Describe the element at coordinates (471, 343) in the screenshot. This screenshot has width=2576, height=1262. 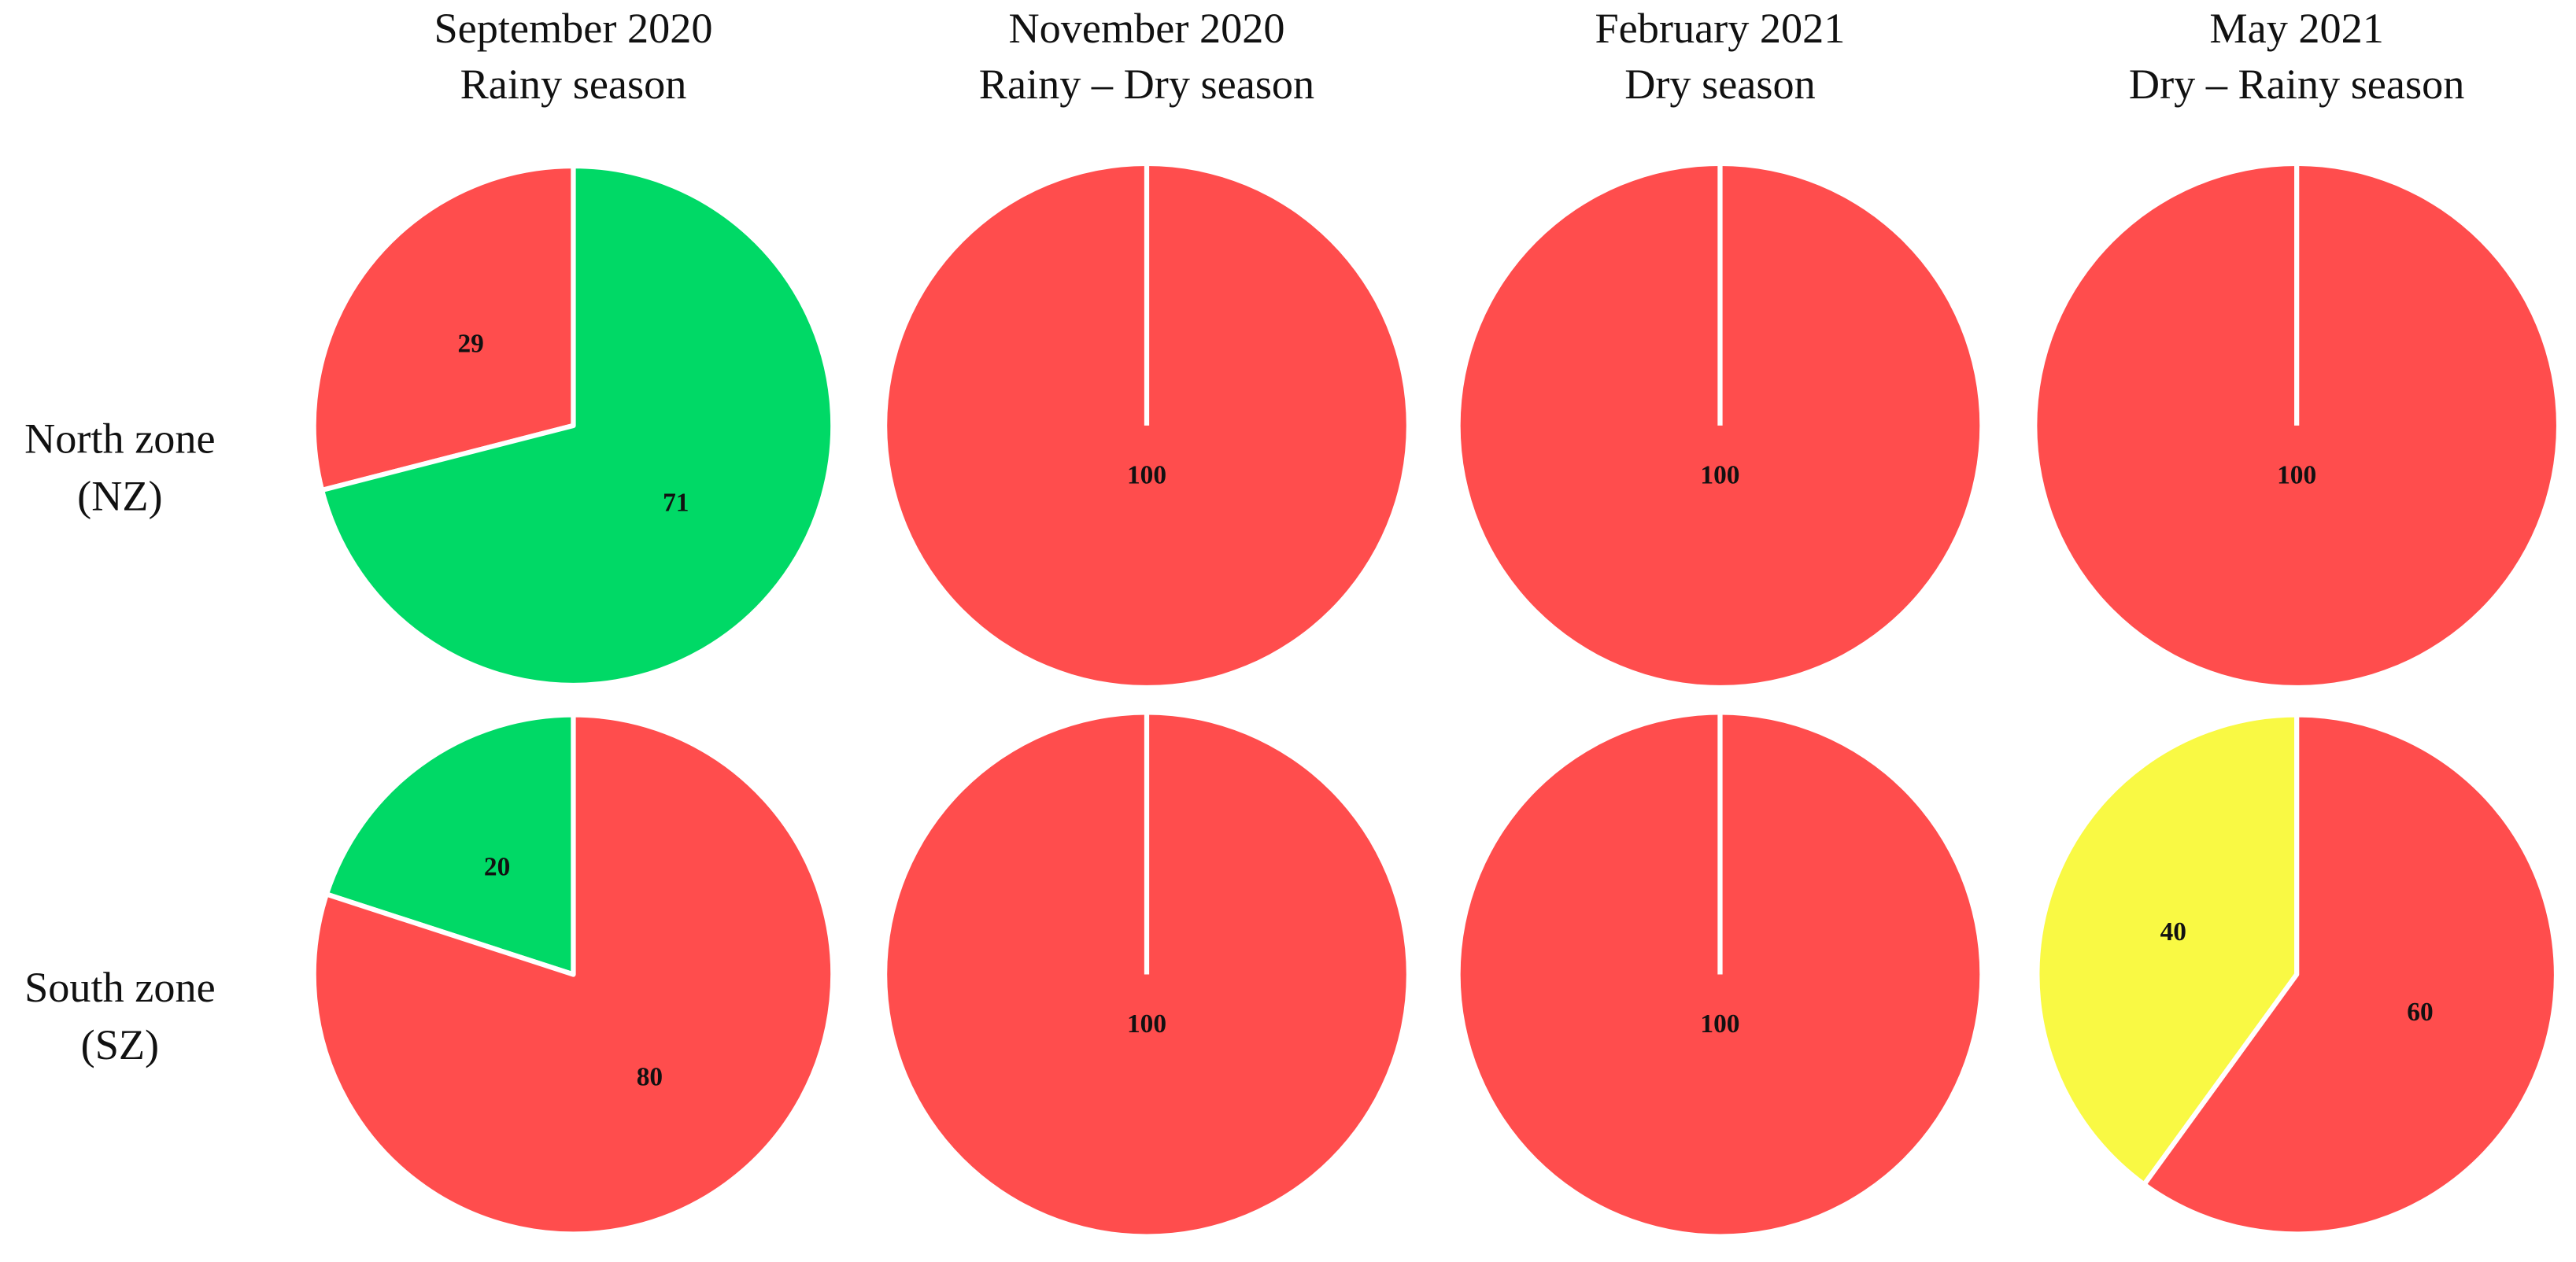
I see `slice-label: 29` at that location.